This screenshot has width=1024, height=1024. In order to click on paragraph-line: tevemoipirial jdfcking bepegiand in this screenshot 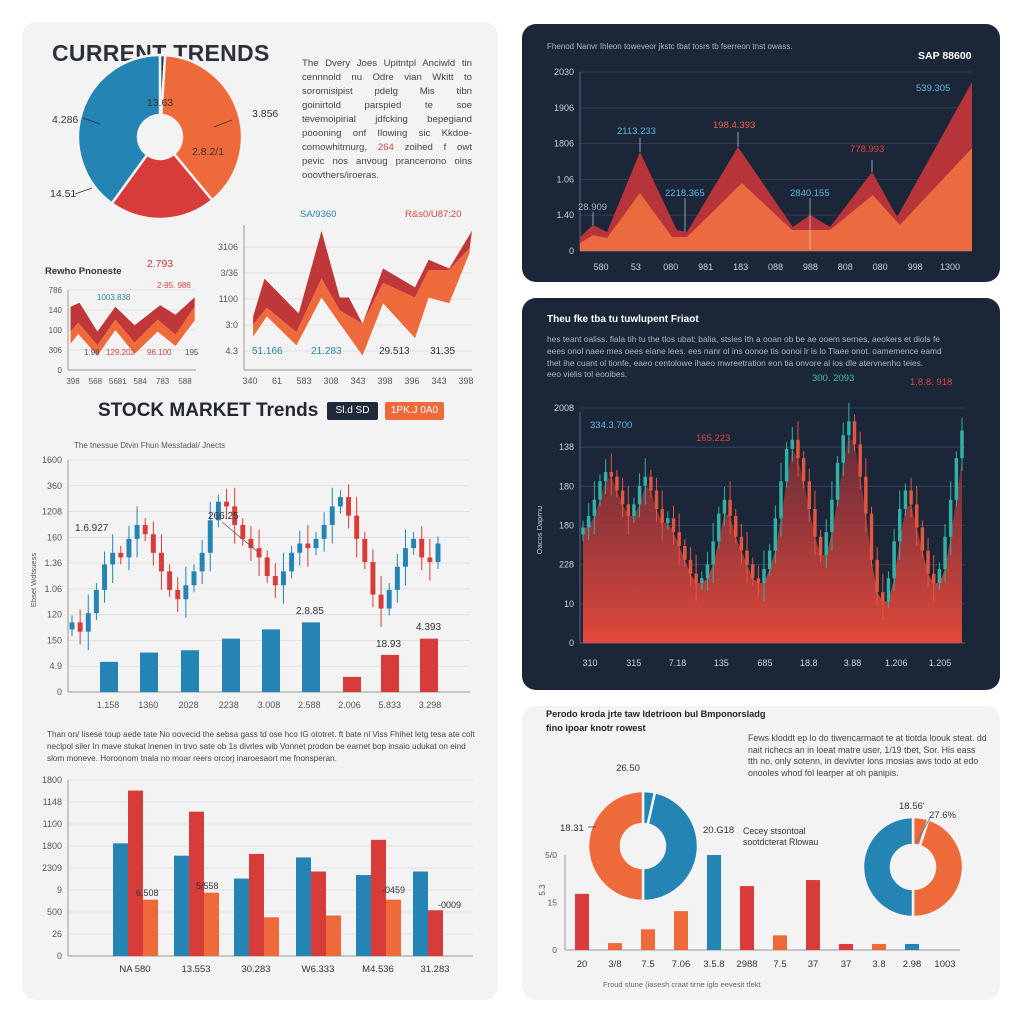, I will do `click(387, 119)`.